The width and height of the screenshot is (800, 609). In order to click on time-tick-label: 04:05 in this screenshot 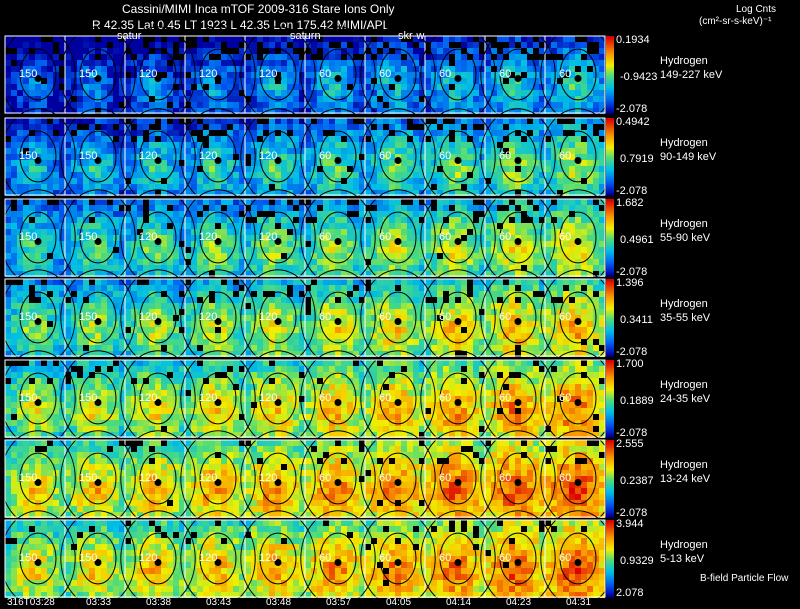, I will do `click(399, 602)`.